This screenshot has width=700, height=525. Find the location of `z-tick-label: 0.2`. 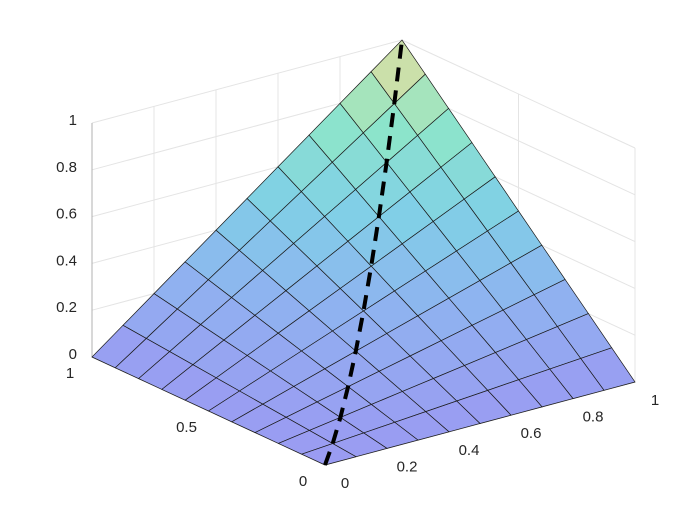

z-tick-label: 0.2 is located at coordinates (66, 307).